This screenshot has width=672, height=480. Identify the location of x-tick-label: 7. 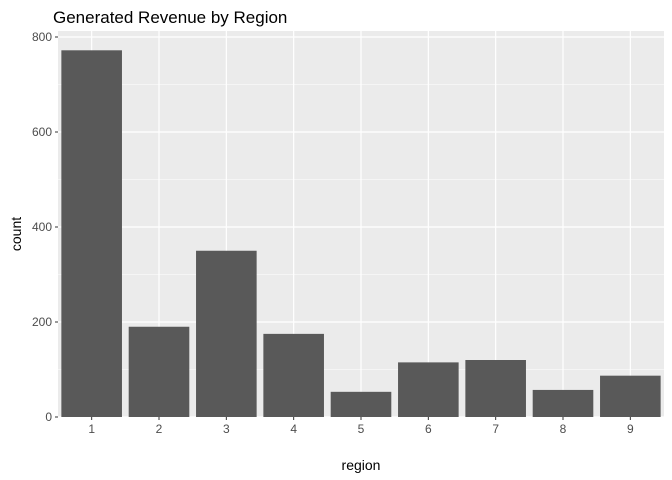
(495, 429).